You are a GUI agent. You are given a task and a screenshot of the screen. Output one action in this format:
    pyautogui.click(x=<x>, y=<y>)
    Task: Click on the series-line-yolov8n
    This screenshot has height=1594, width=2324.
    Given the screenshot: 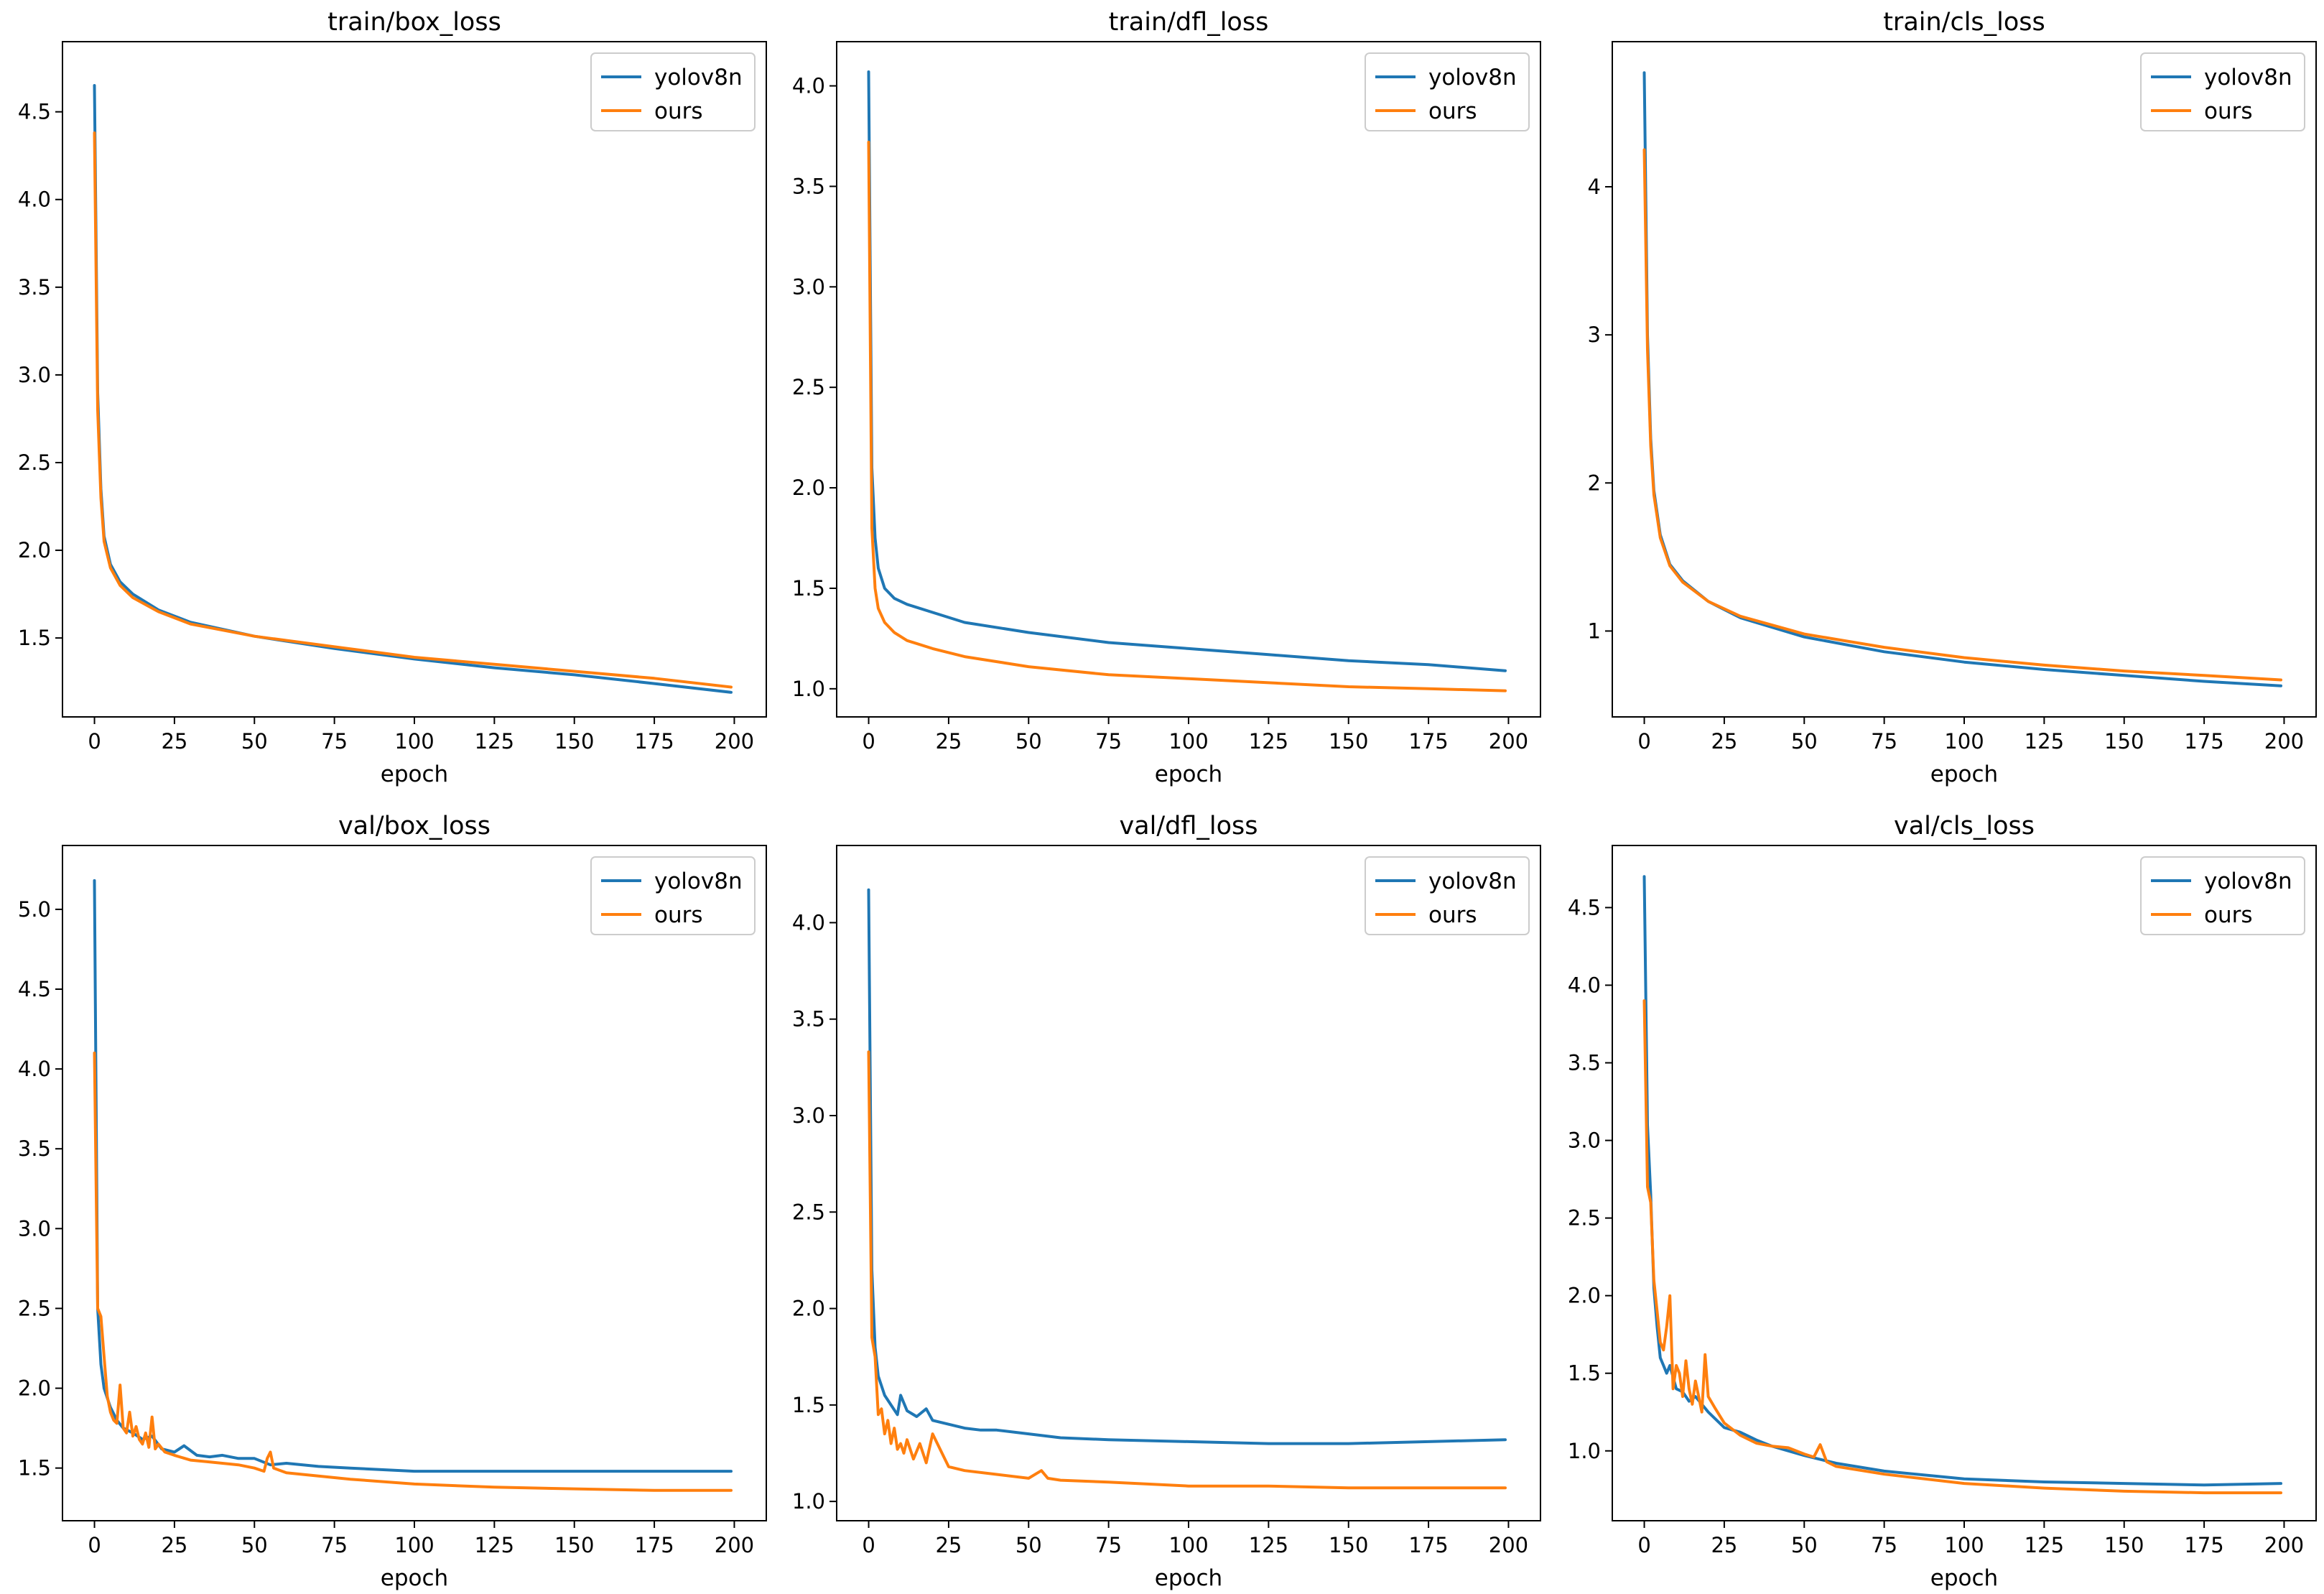 What is the action you would take?
    pyautogui.click(x=413, y=1176)
    